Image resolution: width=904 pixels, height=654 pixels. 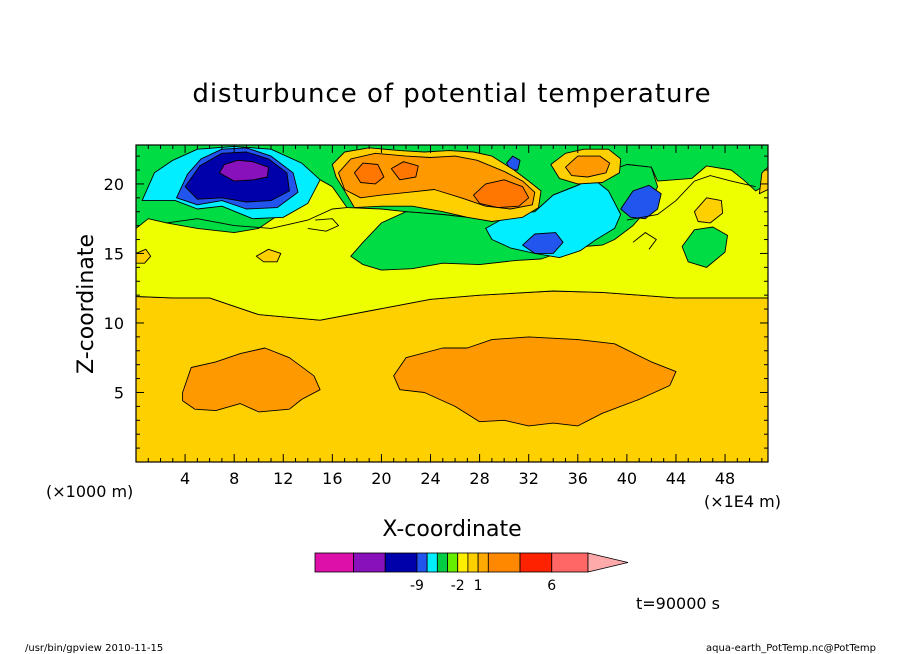 I want to click on x-unit-right: (×1E4 m), so click(x=742, y=501).